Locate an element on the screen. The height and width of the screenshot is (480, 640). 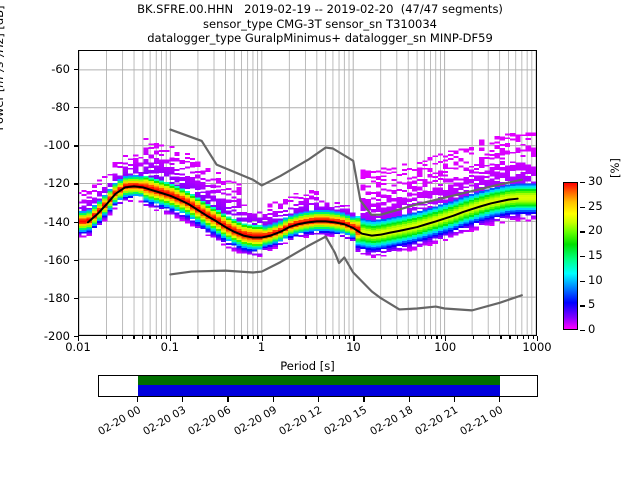
colorbar-tick-label: 0 is located at coordinates (592, 329).